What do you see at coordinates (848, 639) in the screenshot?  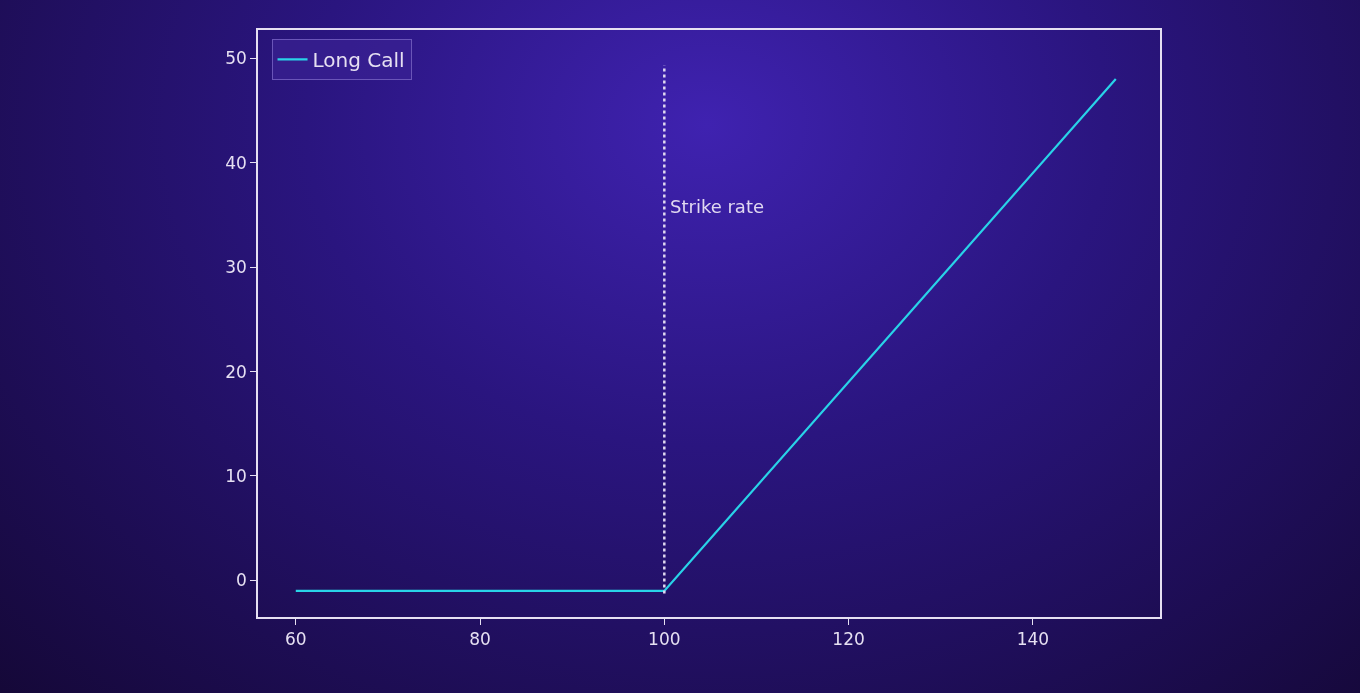 I see `x-tick-label: 120` at bounding box center [848, 639].